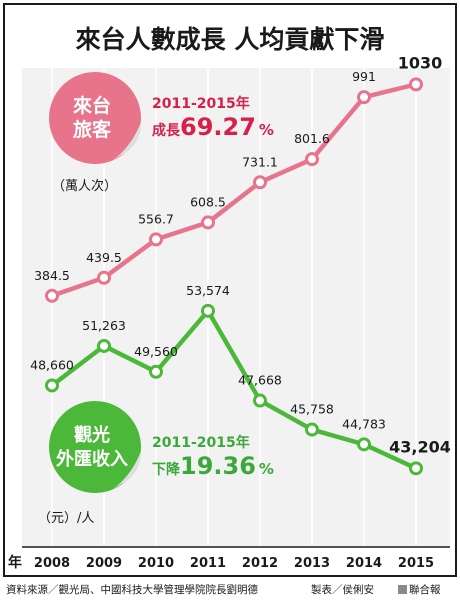  What do you see at coordinates (208, 201) in the screenshot?
I see `visitors-label-2011: 608.5` at bounding box center [208, 201].